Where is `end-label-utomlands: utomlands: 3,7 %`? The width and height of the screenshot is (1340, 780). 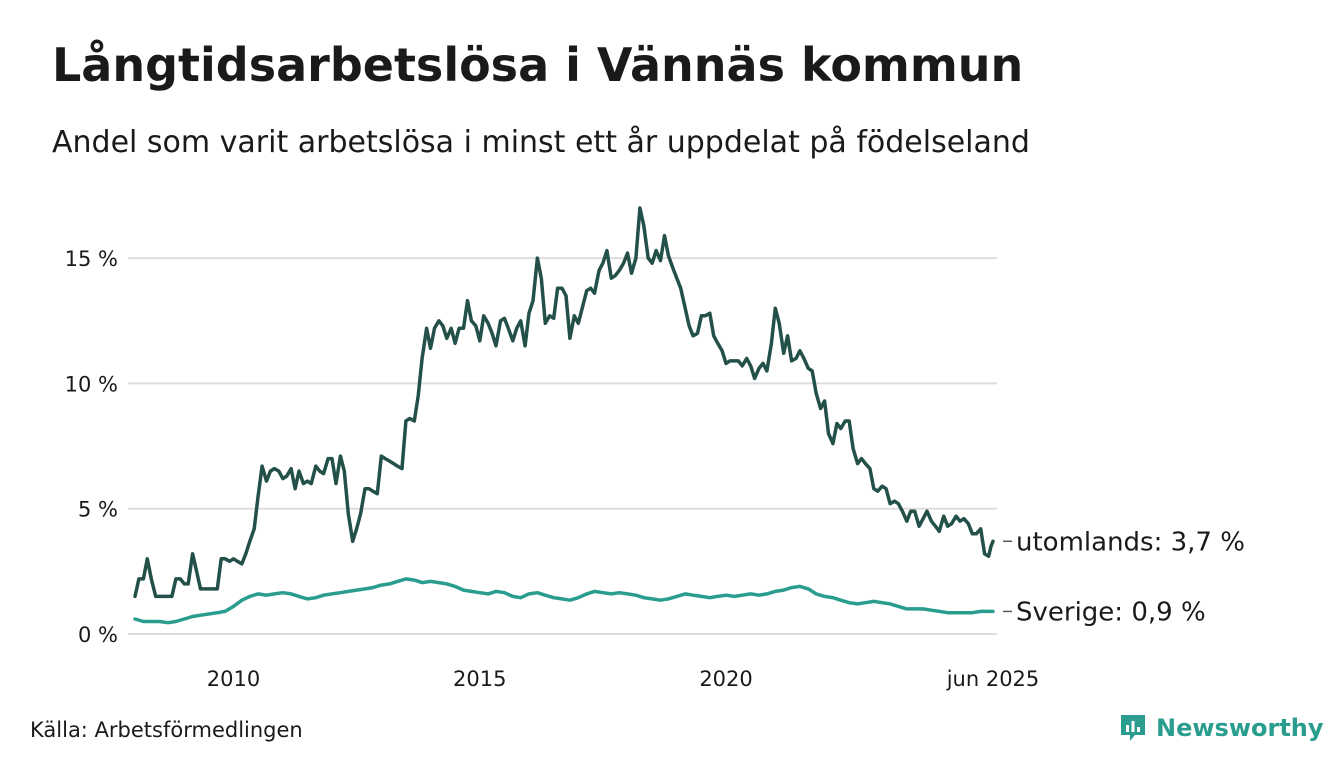
end-label-utomlands: utomlands: 3,7 % is located at coordinates (1130, 542).